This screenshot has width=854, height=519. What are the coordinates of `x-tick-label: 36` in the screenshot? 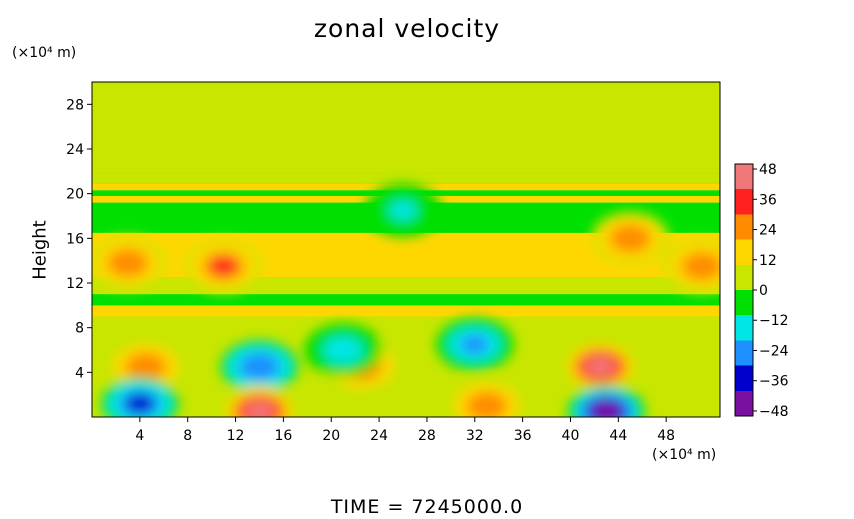 It's located at (523, 436).